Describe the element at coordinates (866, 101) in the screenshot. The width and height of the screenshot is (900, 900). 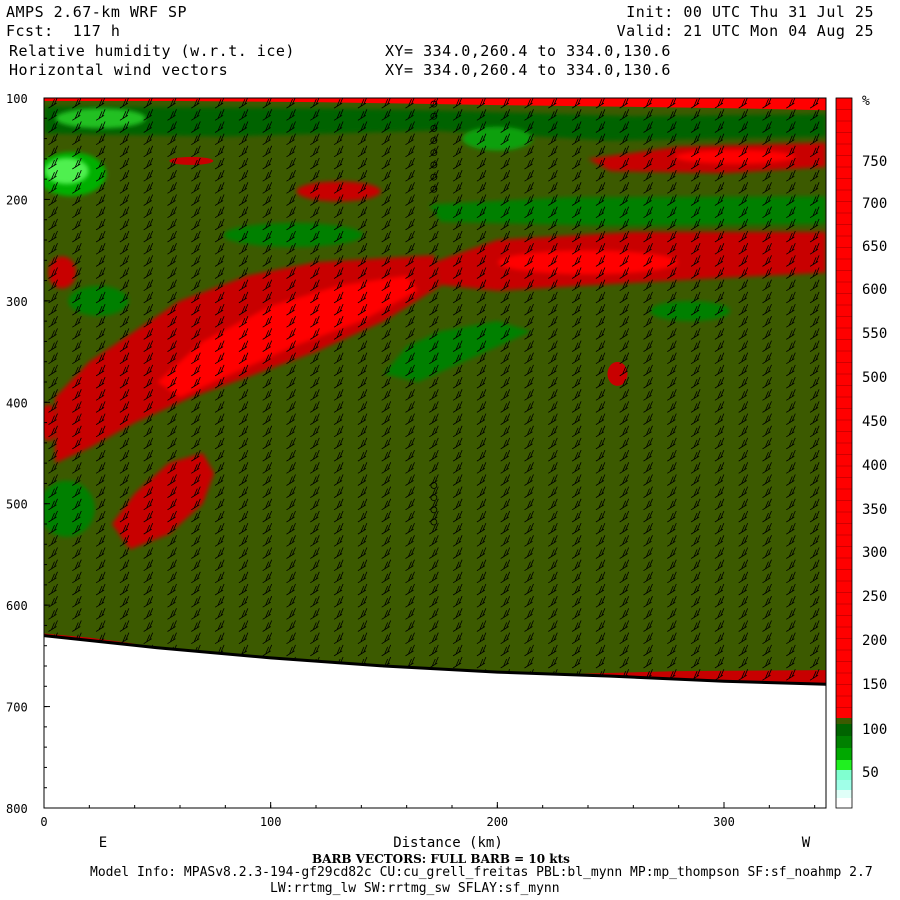
I see `colorbar-unit: %` at that location.